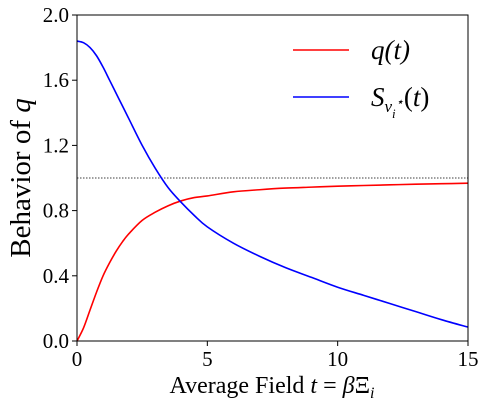 Image resolution: width=485 pixels, height=405 pixels. Describe the element at coordinates (56, 211) in the screenshot. I see `y-tick-label: 0.8` at that location.